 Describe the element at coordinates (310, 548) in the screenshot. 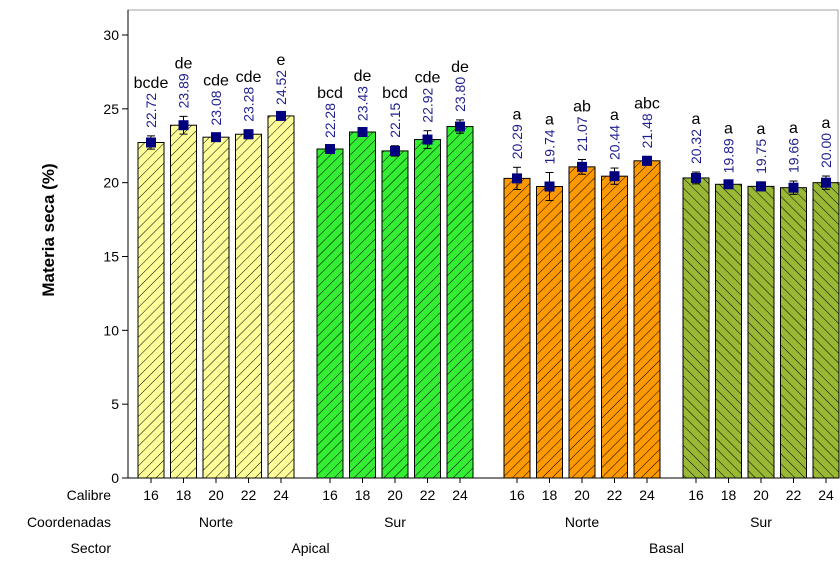

I see `sector-label: Apical` at that location.